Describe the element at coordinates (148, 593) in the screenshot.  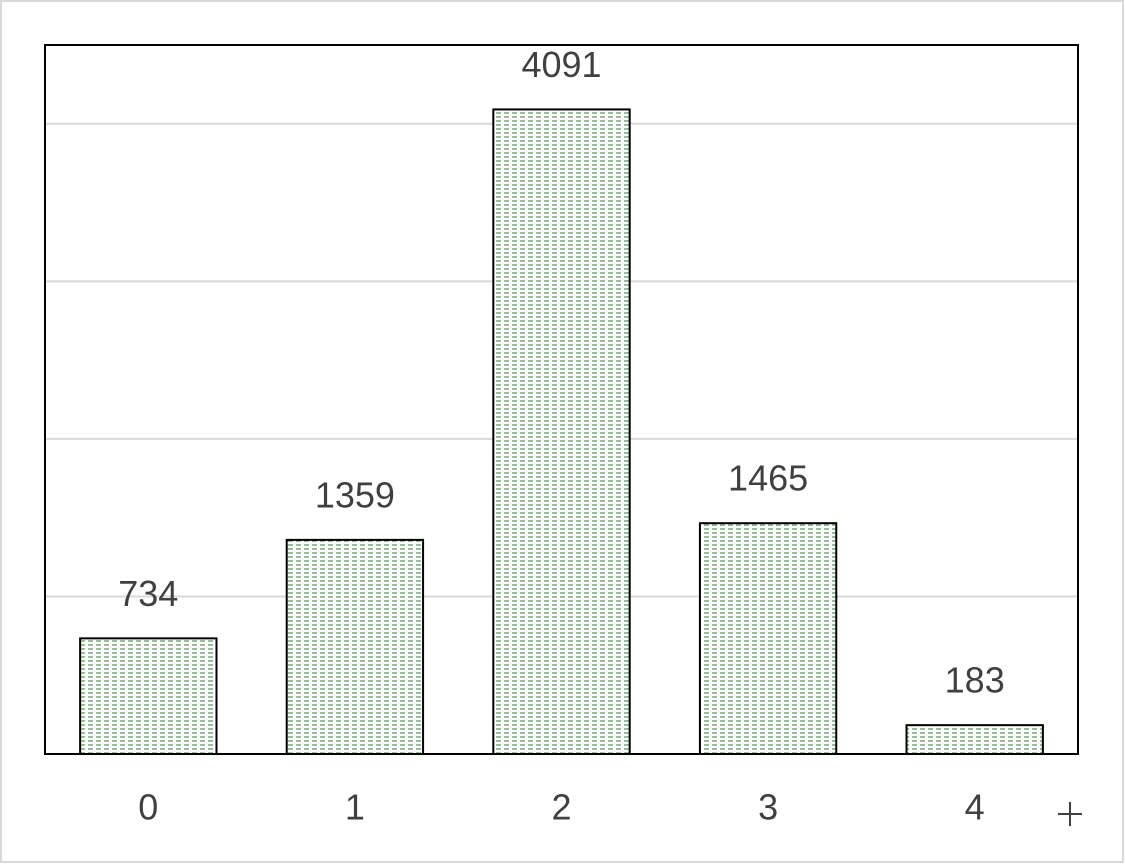
I see `data-label: 734` at that location.